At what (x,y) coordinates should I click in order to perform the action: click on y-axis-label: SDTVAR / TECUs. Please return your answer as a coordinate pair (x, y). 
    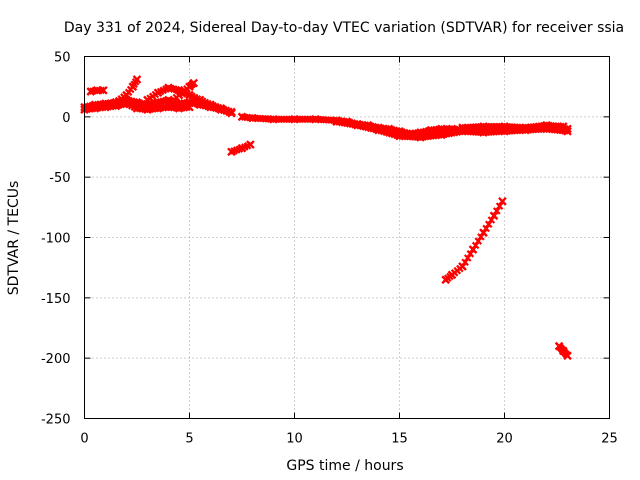
    Looking at the image, I should click on (14, 238).